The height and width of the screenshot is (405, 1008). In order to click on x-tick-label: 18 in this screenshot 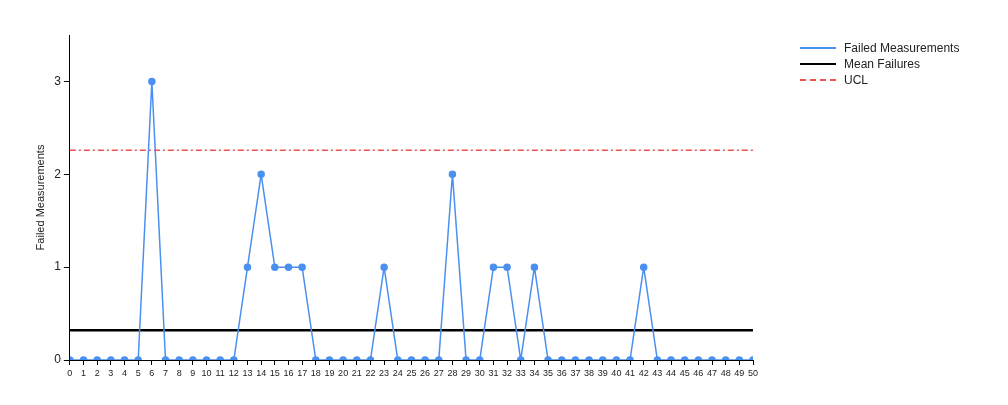, I will do `click(315, 372)`.